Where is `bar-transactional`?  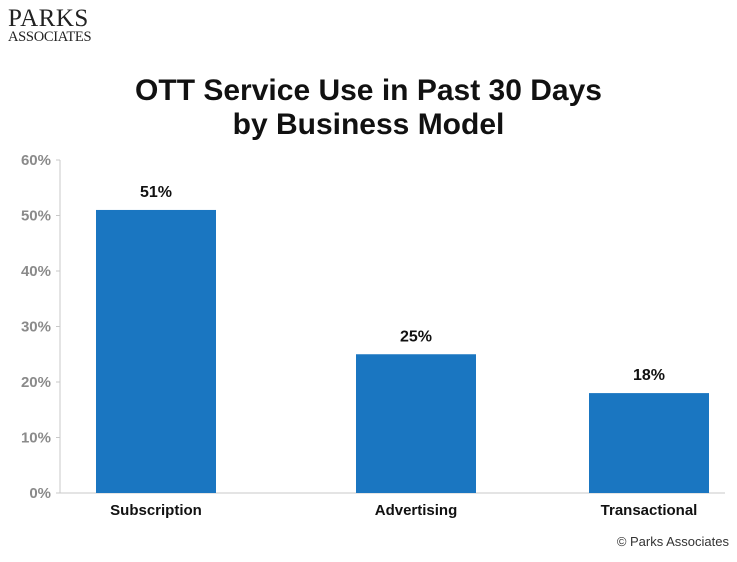 bar-transactional is located at coordinates (649, 443).